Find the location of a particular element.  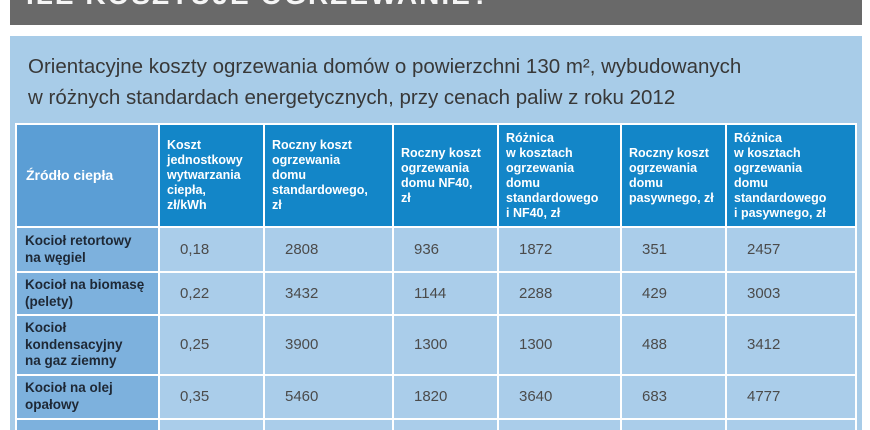

value-cell: 4160 is located at coordinates (559, 423).